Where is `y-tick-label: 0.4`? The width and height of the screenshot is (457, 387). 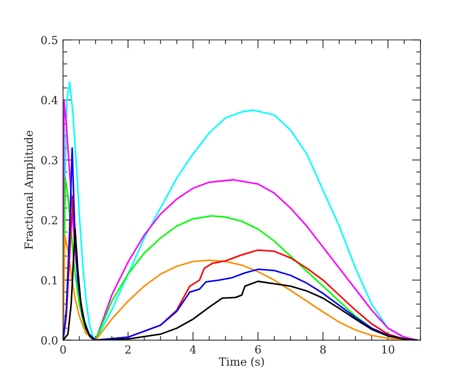
y-tick-label: 0.4 is located at coordinates (49, 100).